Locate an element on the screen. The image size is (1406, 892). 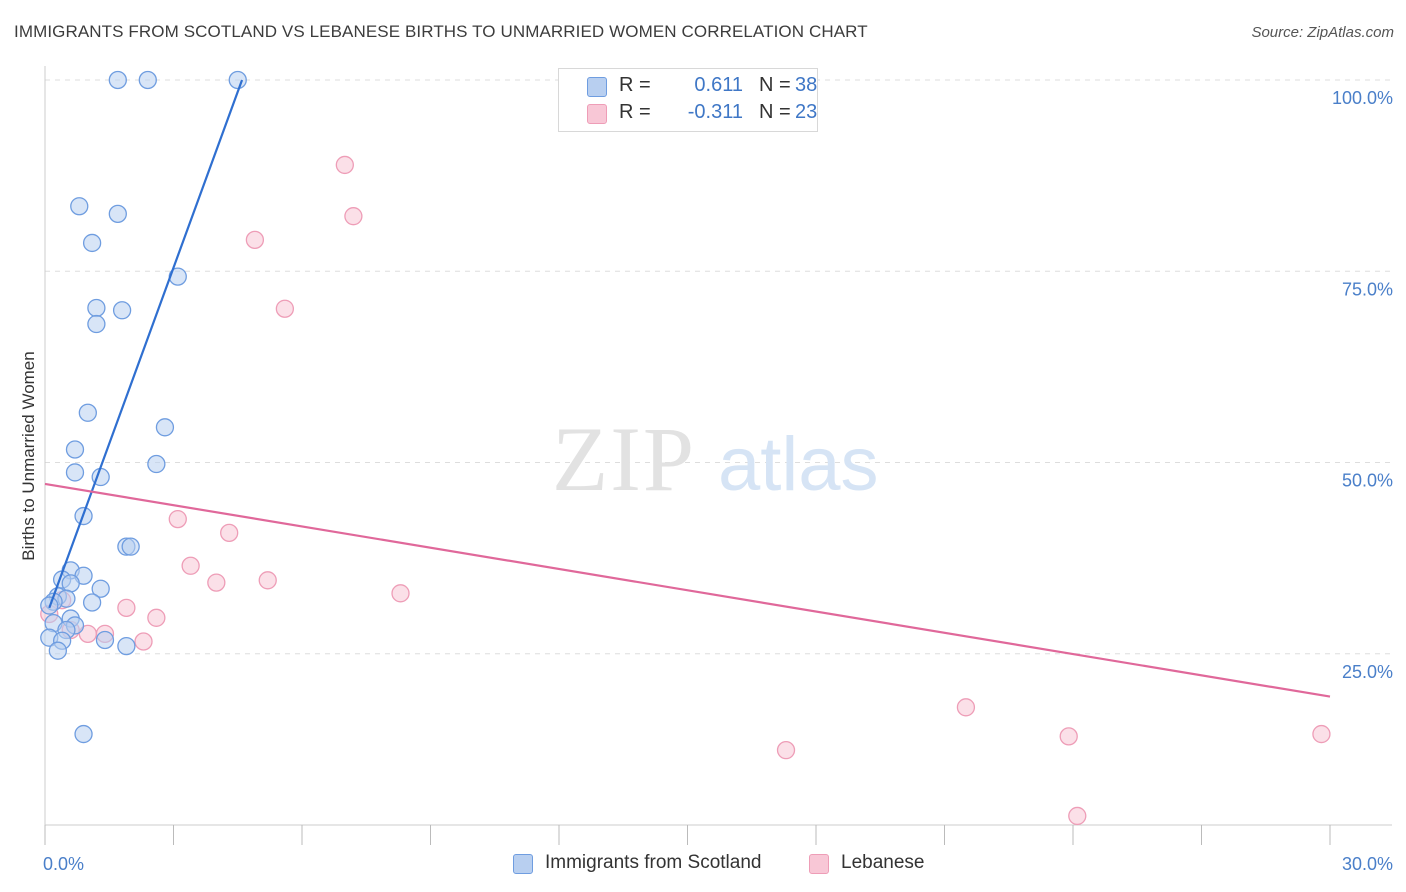
x-tick-label: 0.0% is located at coordinates (63, 864).